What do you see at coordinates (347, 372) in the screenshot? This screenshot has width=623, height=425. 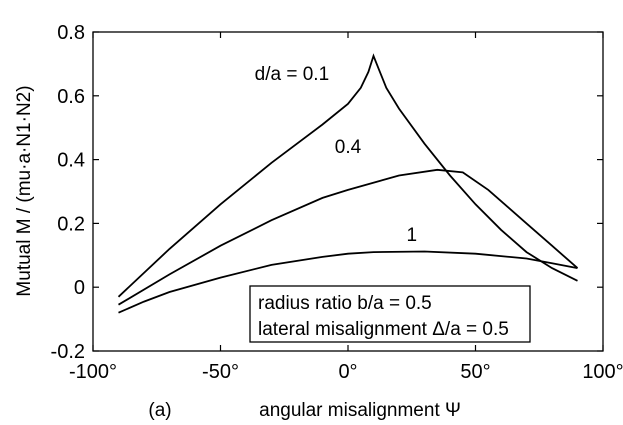 I see `x-tick-label: 0°` at bounding box center [347, 372].